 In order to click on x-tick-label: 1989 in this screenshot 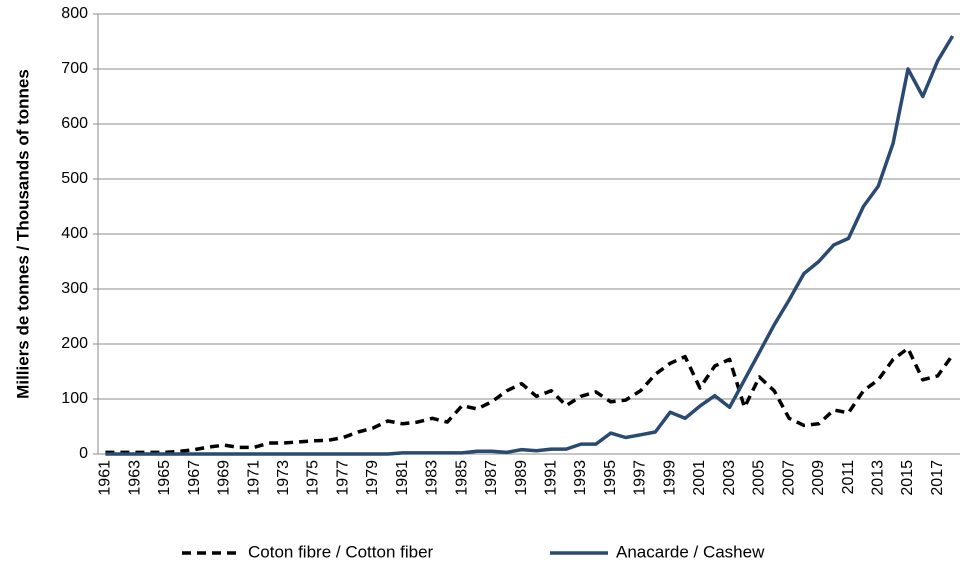, I will do `click(521, 478)`.